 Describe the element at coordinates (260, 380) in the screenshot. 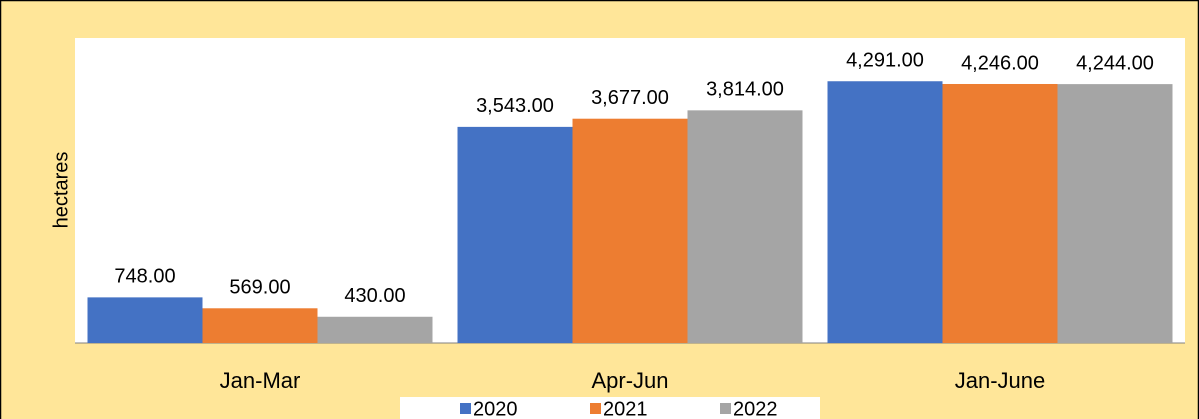

I see `x-tick-label: Jan-Mar` at that location.